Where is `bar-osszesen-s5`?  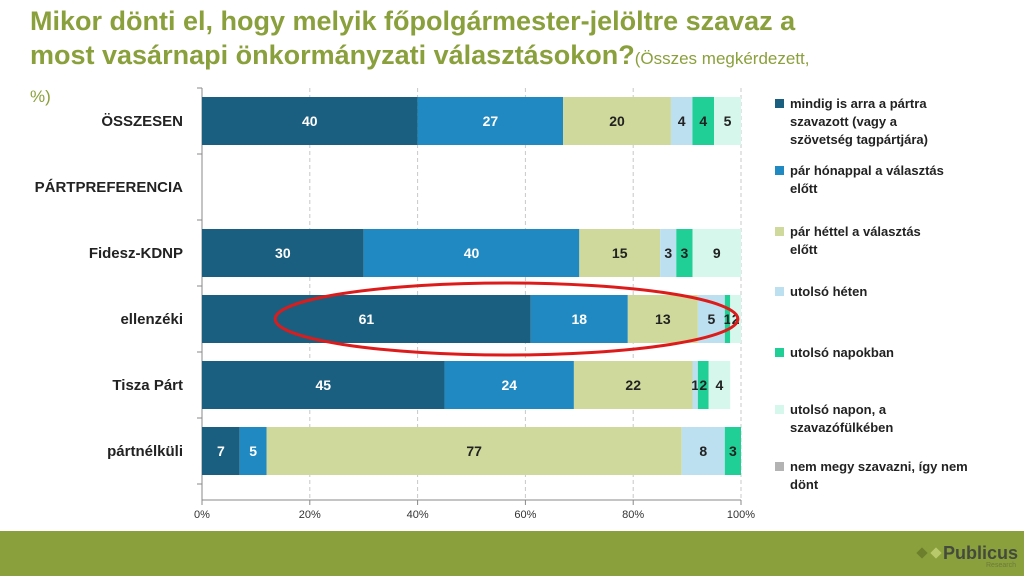 bar-osszesen-s5 is located at coordinates (703, 121).